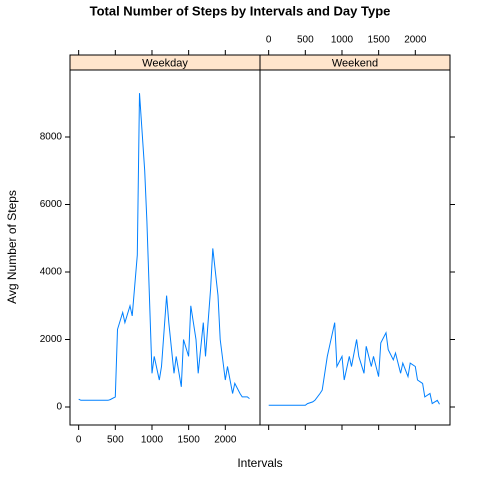 The image size is (480, 480). What do you see at coordinates (342, 40) in the screenshot?
I see `x-tick-label-top: 1000` at bounding box center [342, 40].